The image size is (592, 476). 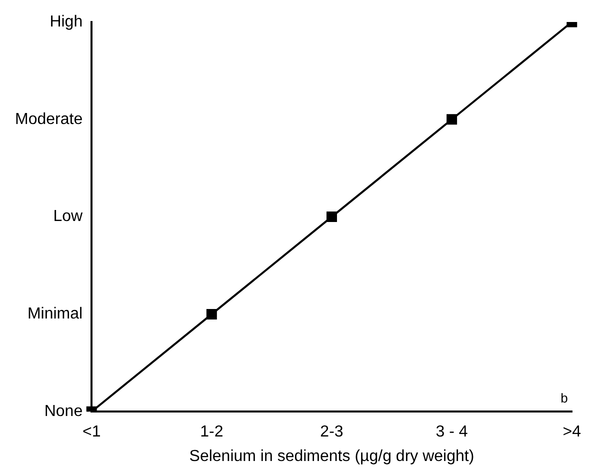 I want to click on category-label: High, so click(x=66, y=21).